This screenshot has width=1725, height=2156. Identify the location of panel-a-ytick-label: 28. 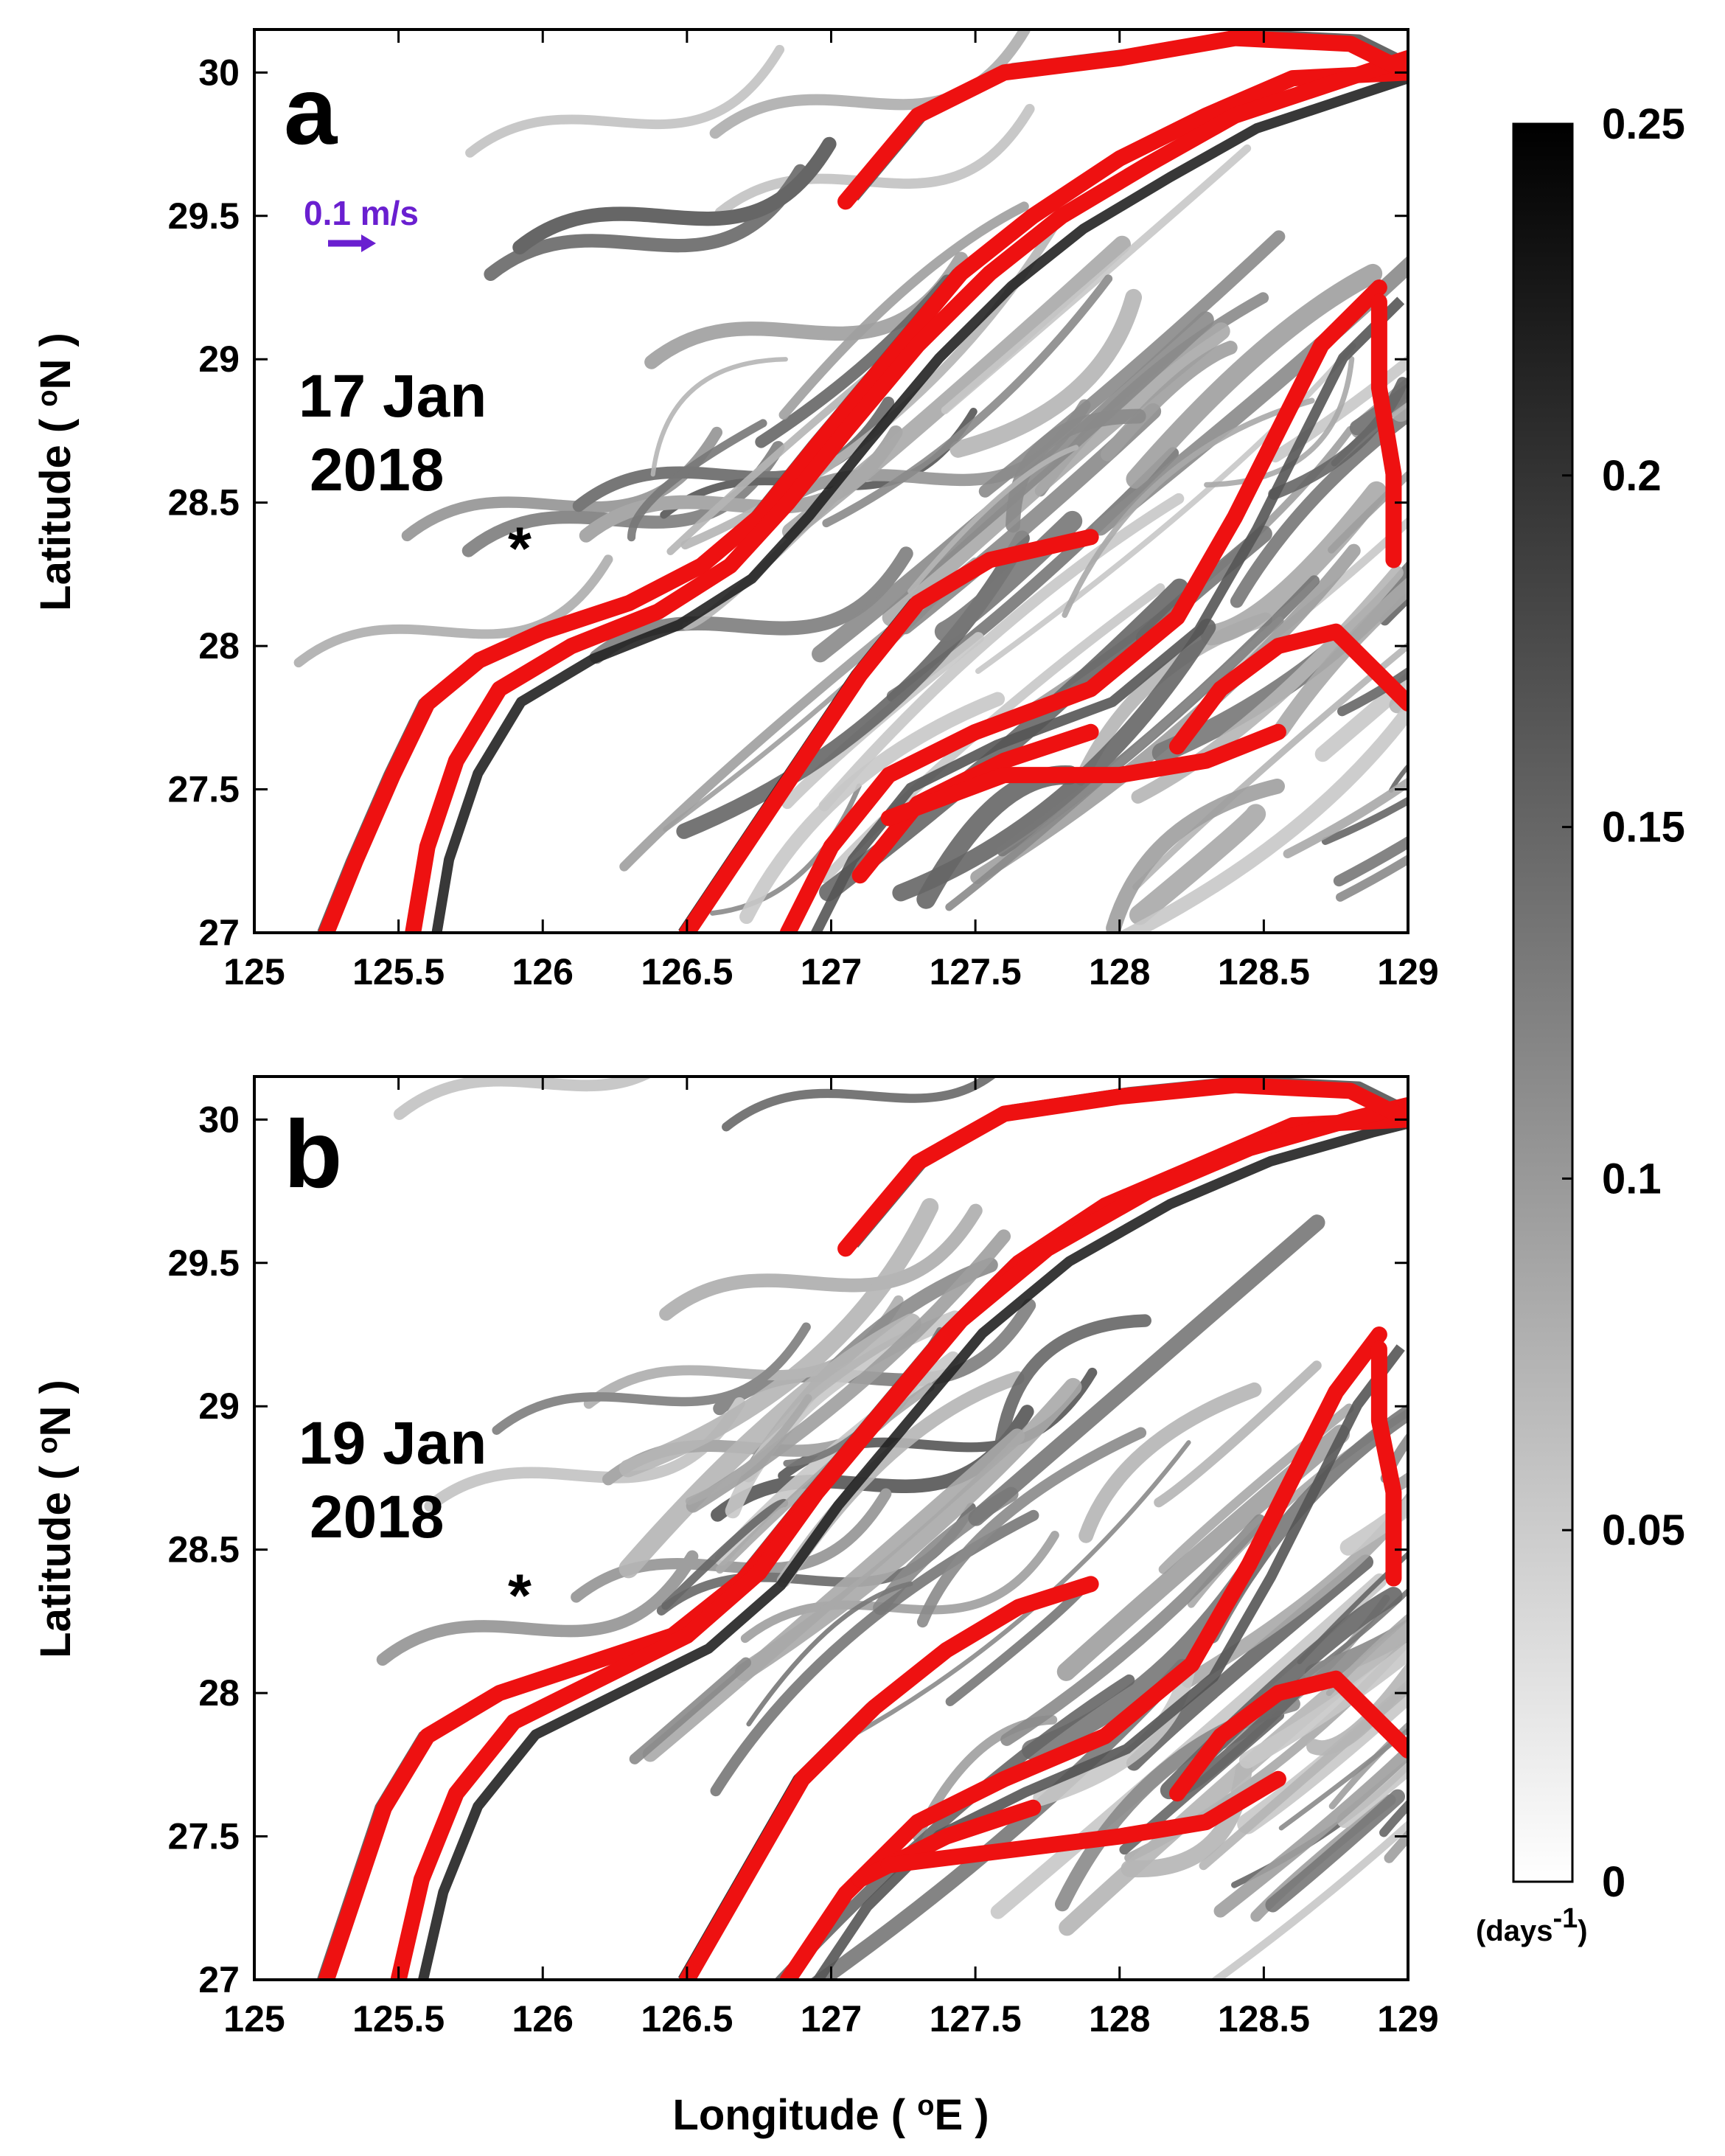
(219, 646).